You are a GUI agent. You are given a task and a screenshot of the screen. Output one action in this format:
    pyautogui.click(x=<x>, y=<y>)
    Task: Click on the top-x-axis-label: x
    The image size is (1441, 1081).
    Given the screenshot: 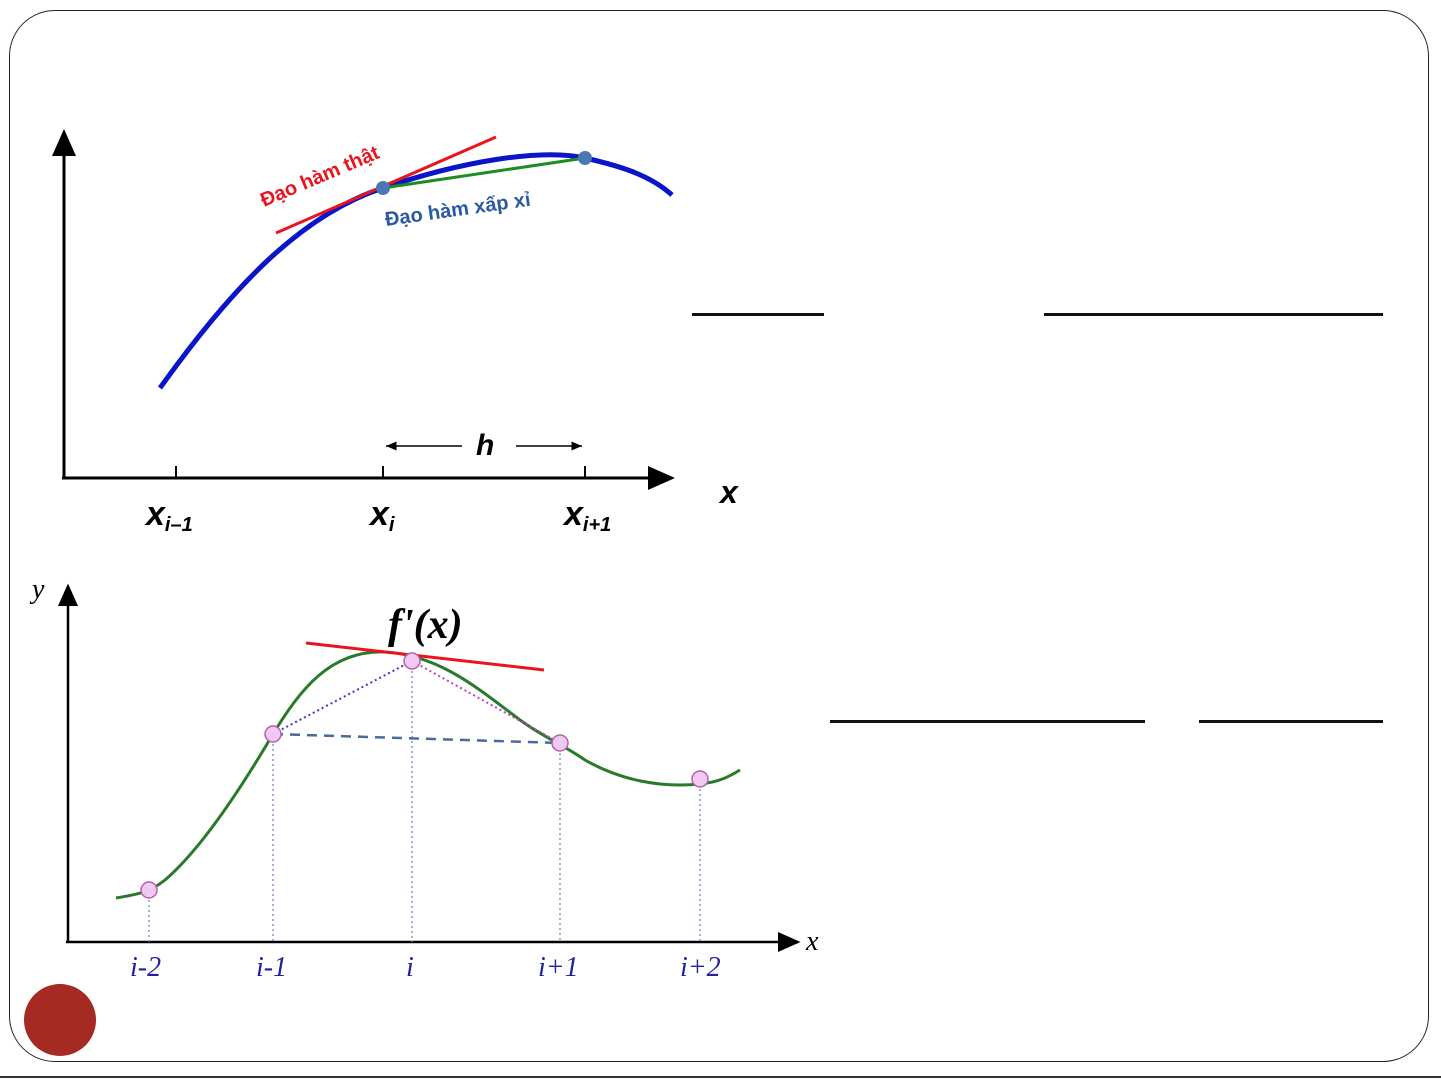 What is the action you would take?
    pyautogui.click(x=728, y=492)
    